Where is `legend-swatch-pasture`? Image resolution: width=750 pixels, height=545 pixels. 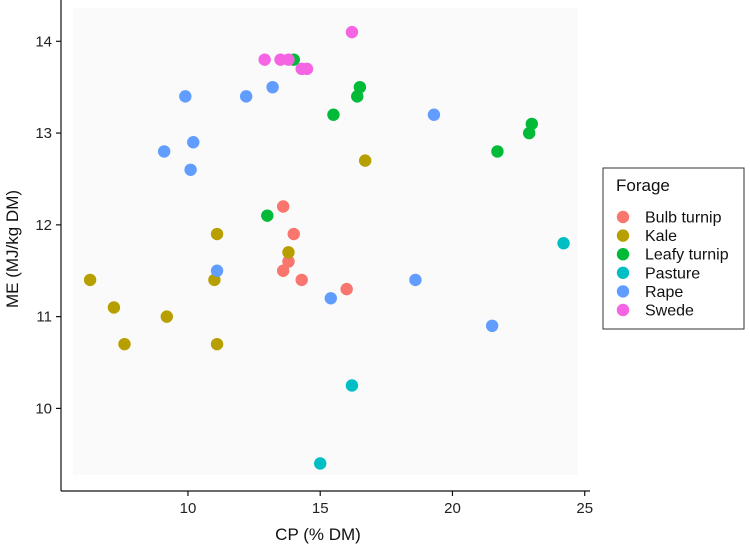 legend-swatch-pasture is located at coordinates (623, 272).